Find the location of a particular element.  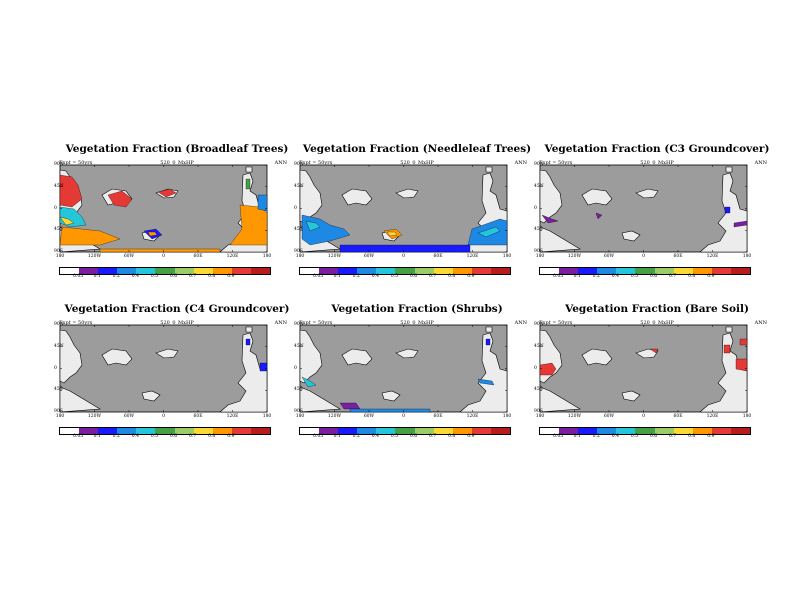

colorbar-label: 0.1 is located at coordinates (337, 436).